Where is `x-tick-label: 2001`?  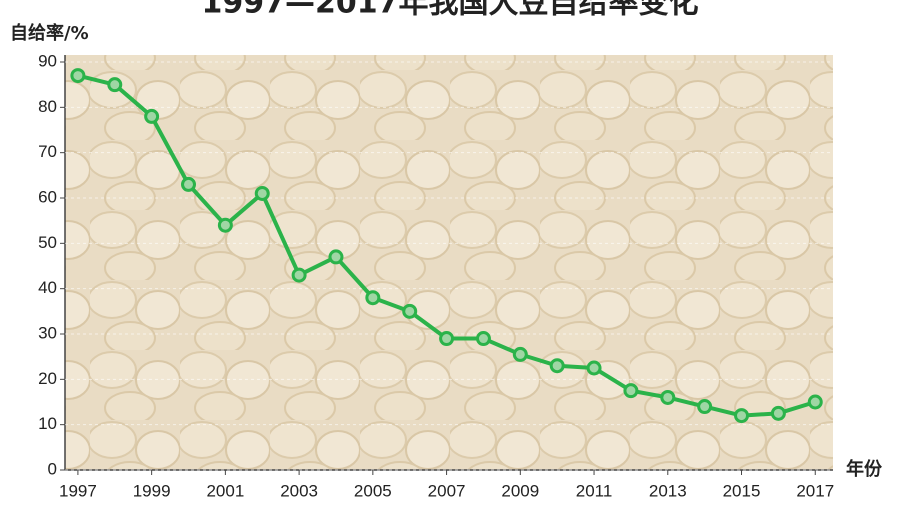 x-tick-label: 2001 is located at coordinates (225, 490).